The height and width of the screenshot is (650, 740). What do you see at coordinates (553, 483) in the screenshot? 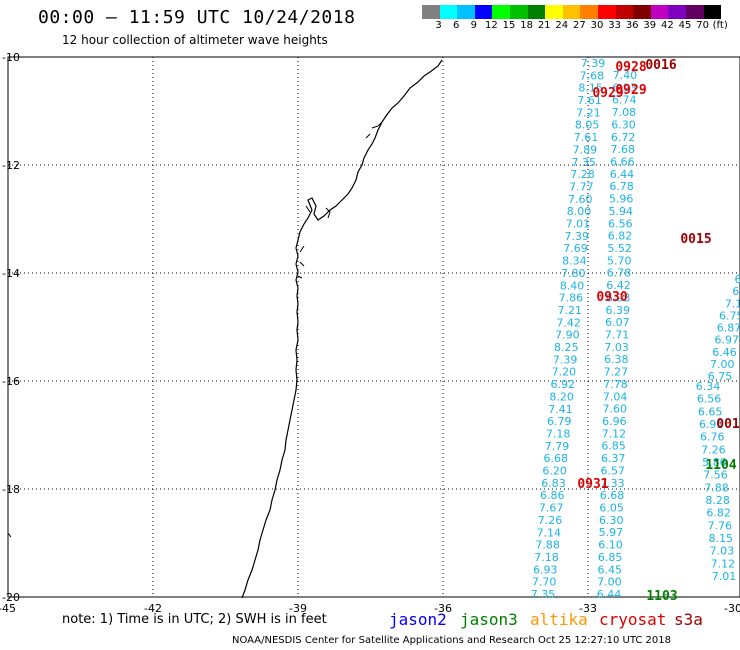
I see `wave-height-value: 6.83` at bounding box center [553, 483].